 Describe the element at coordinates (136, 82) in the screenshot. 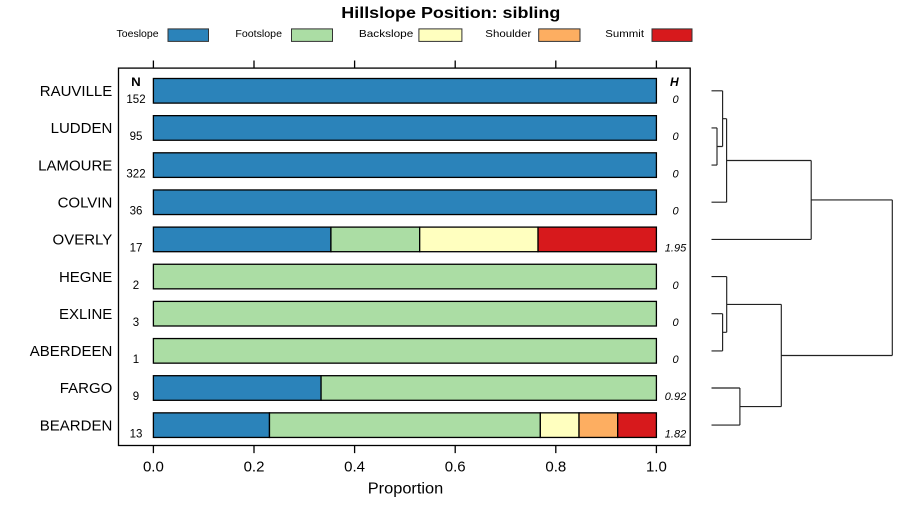

I see `svg-text: N` at that location.